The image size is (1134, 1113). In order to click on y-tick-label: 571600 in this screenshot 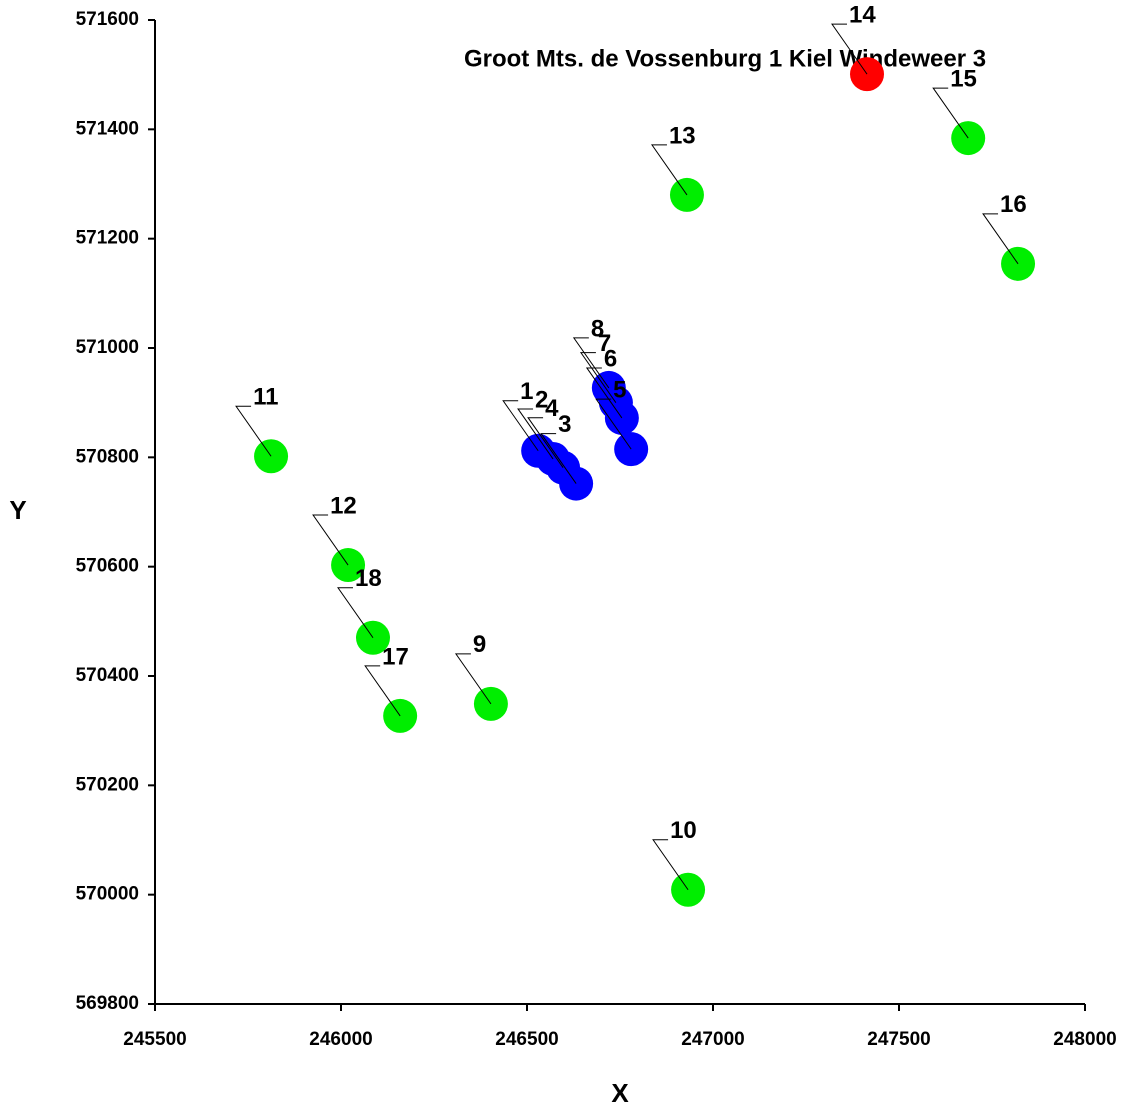, I will do `click(107, 19)`.